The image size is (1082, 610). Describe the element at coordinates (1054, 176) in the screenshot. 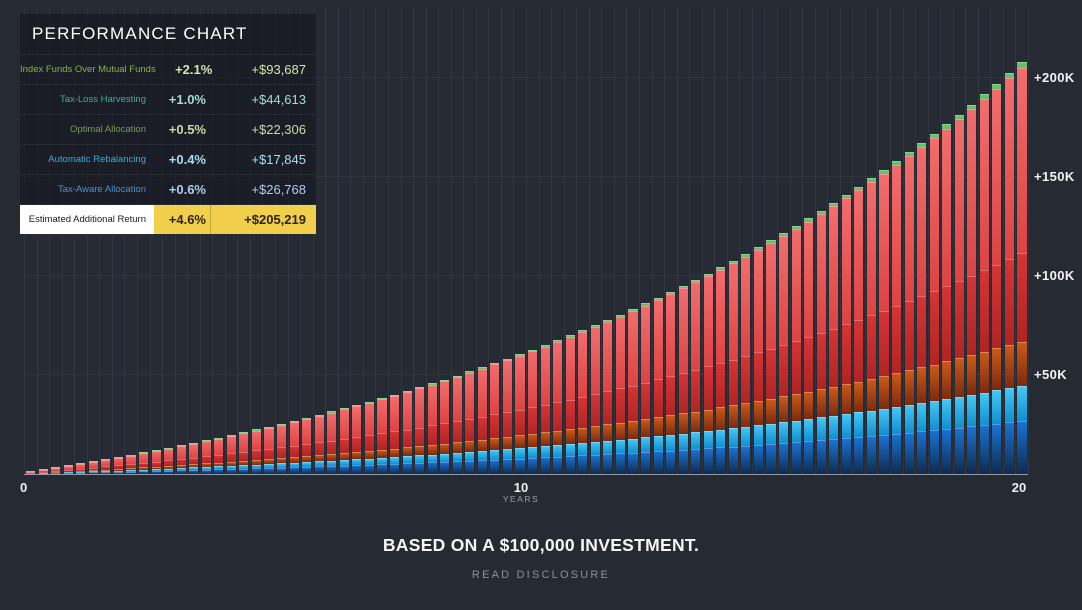

I see `y-tick-label: +150K` at that location.